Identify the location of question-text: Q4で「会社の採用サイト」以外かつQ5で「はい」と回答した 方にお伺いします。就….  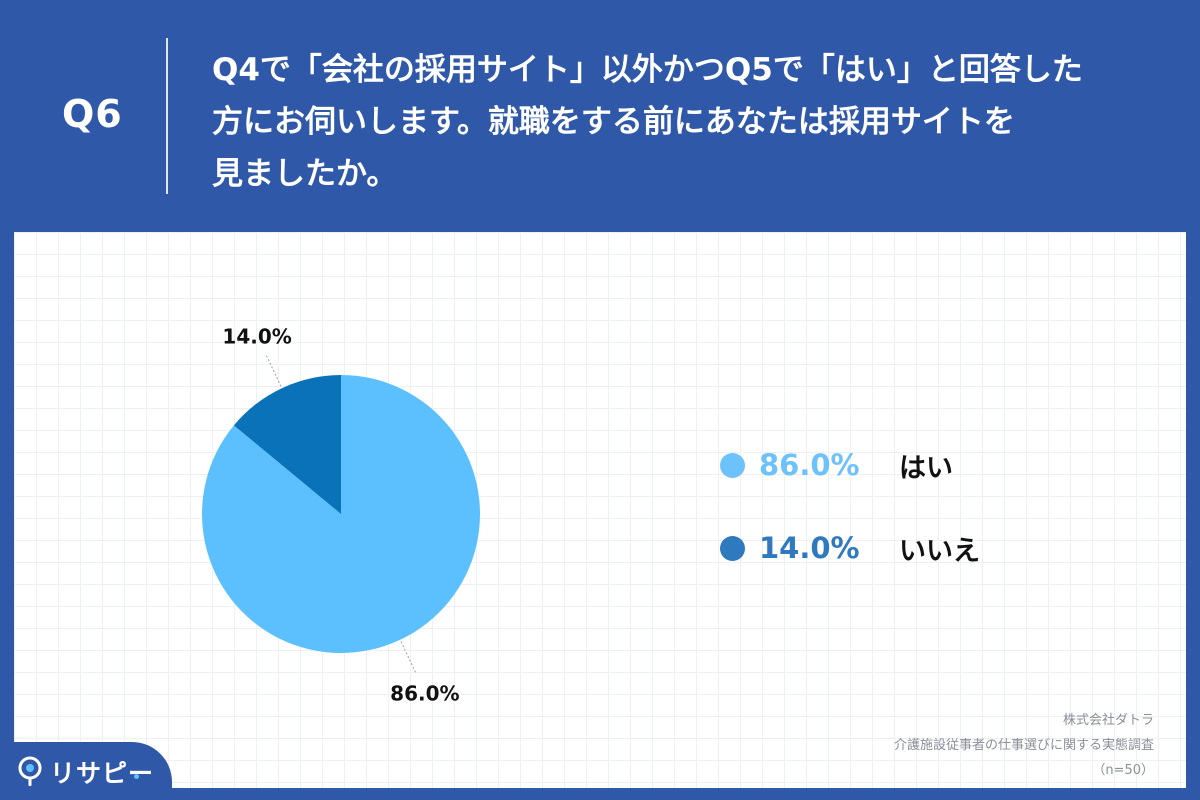
(647, 122).